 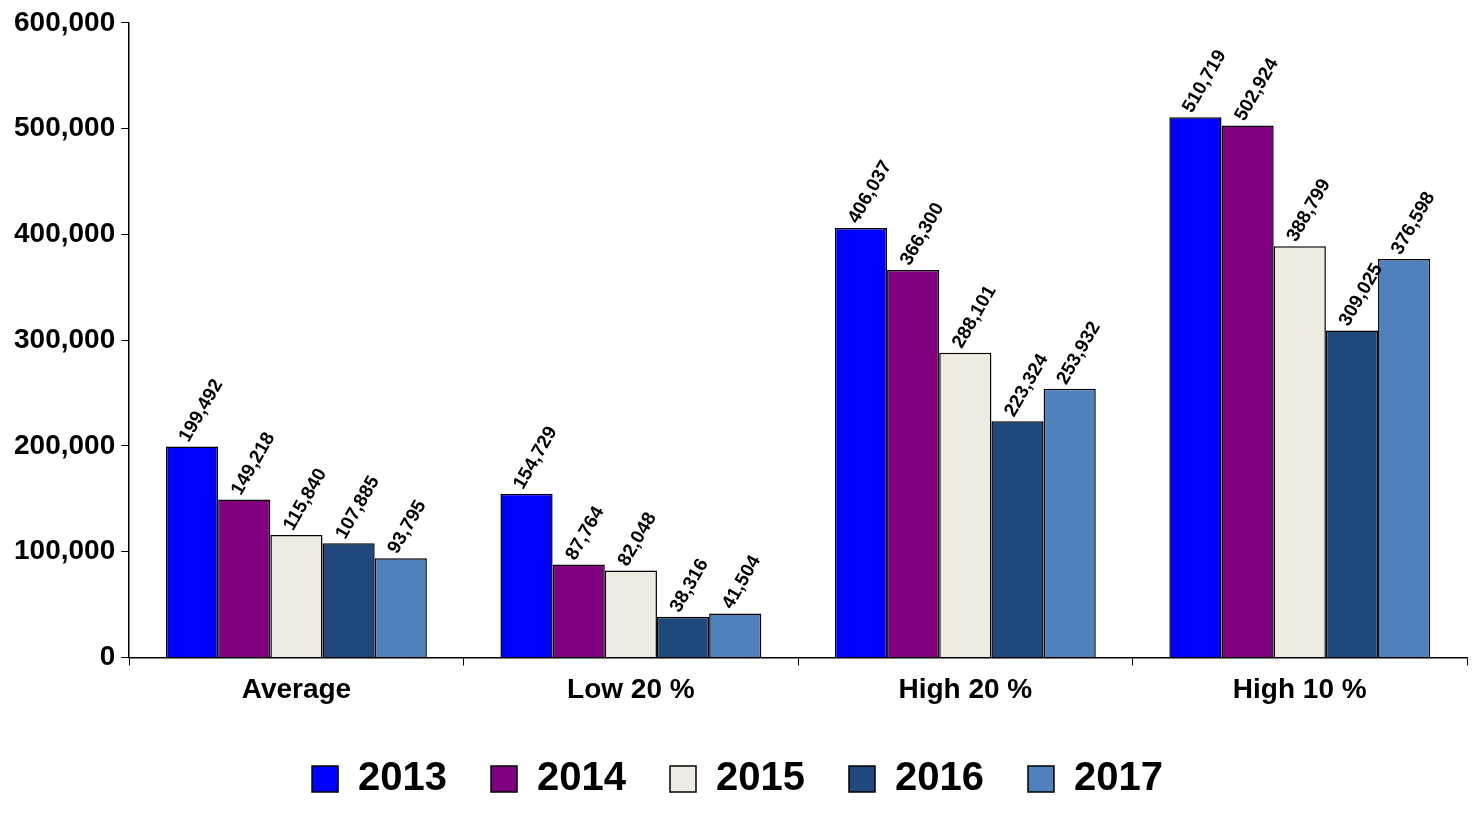 I want to click on y-tick-label: 500,000, so click(x=64, y=127).